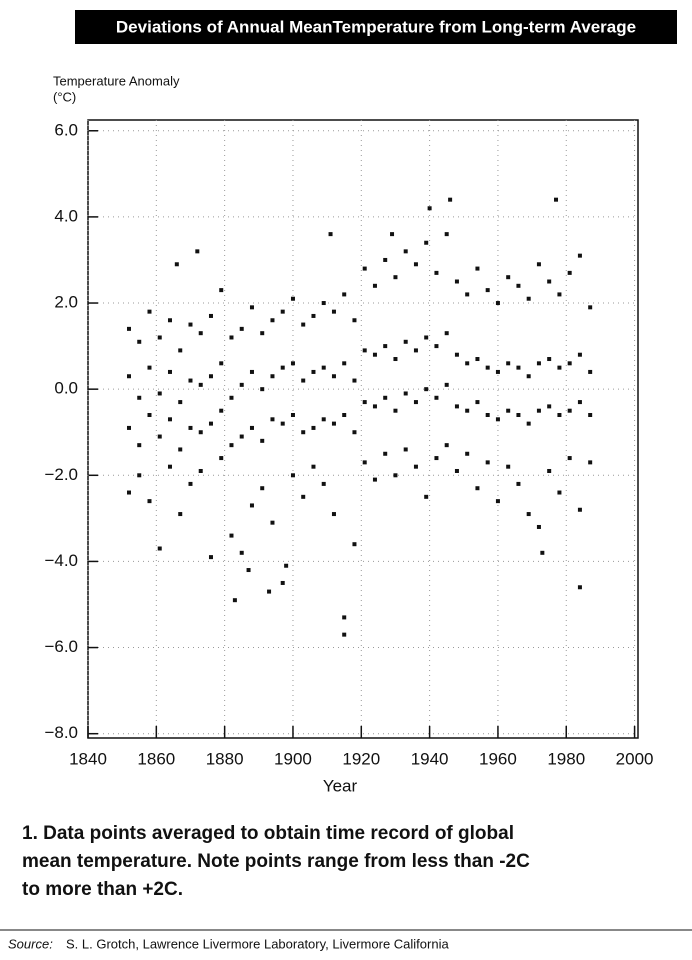 This screenshot has width=692, height=960. I want to click on y-tick-label: −4.0, so click(61, 560).